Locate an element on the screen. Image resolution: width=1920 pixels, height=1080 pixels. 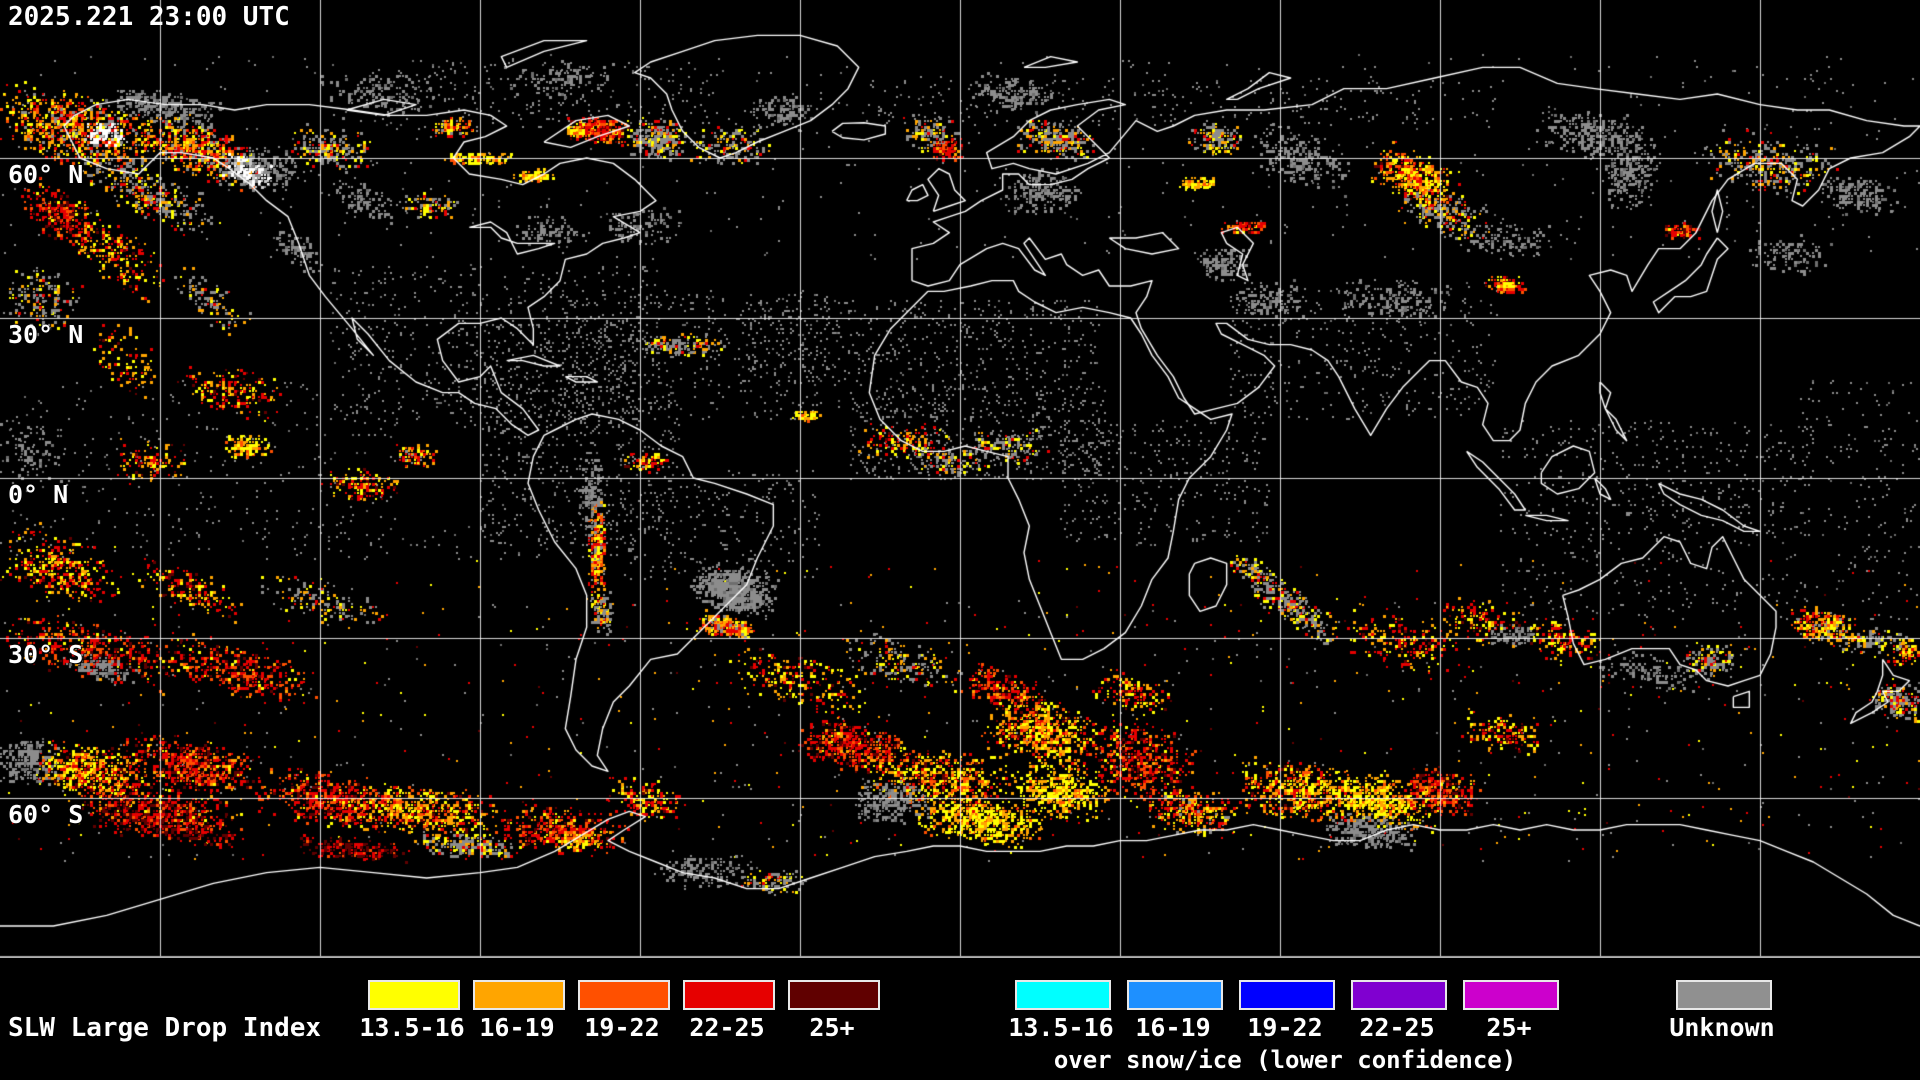
legend-swatch-25plus is located at coordinates (834, 995).